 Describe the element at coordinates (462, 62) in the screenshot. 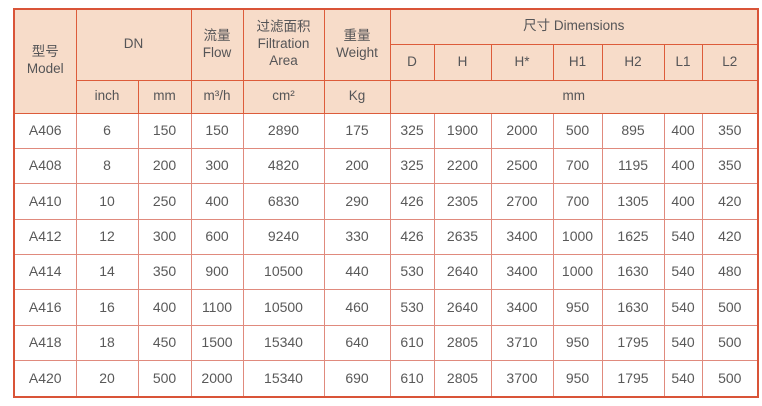

I see `header-dim-h: H` at that location.